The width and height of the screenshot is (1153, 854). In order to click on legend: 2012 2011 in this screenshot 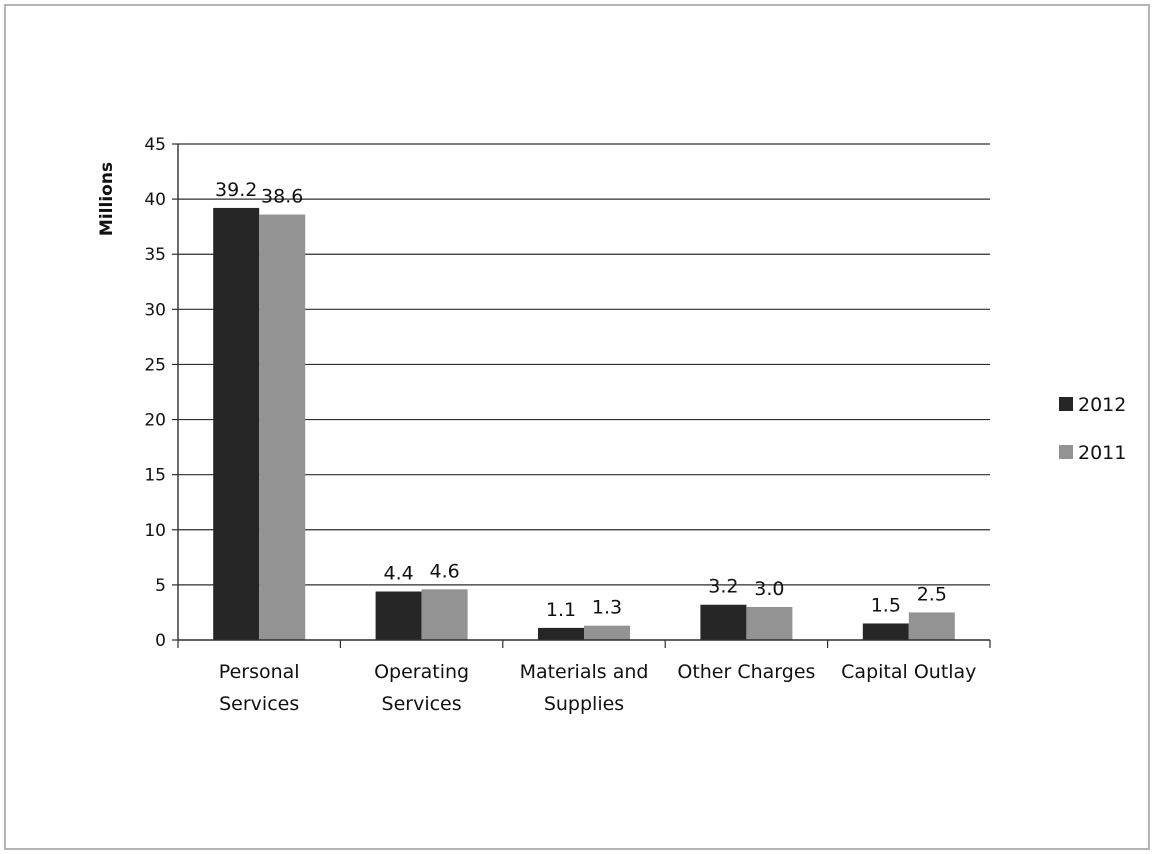, I will do `click(1092, 429)`.